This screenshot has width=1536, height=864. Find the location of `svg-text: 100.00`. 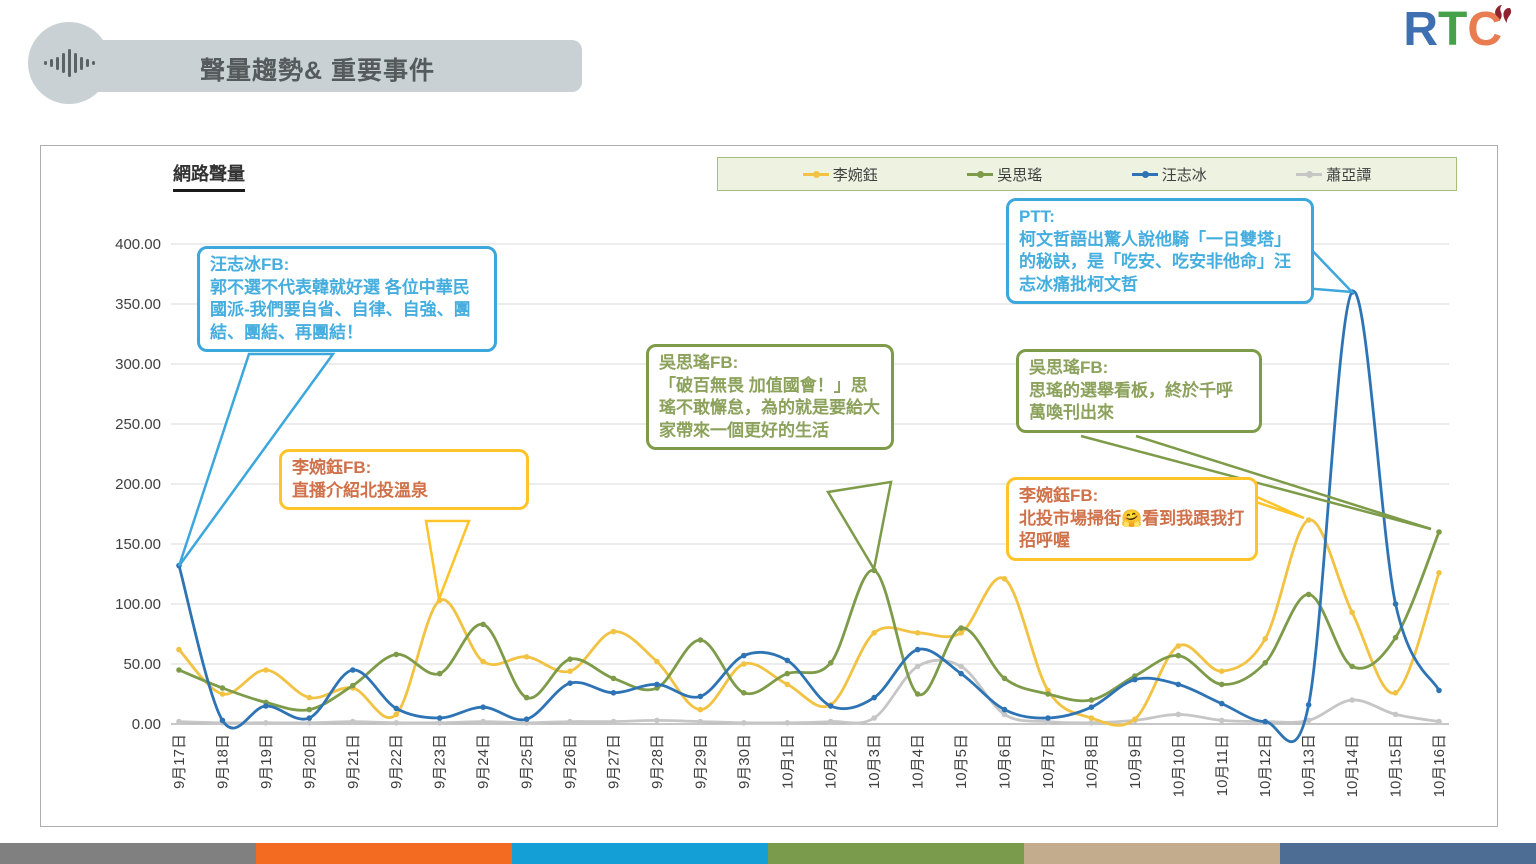

svg-text: 100.00 is located at coordinates (138, 604).